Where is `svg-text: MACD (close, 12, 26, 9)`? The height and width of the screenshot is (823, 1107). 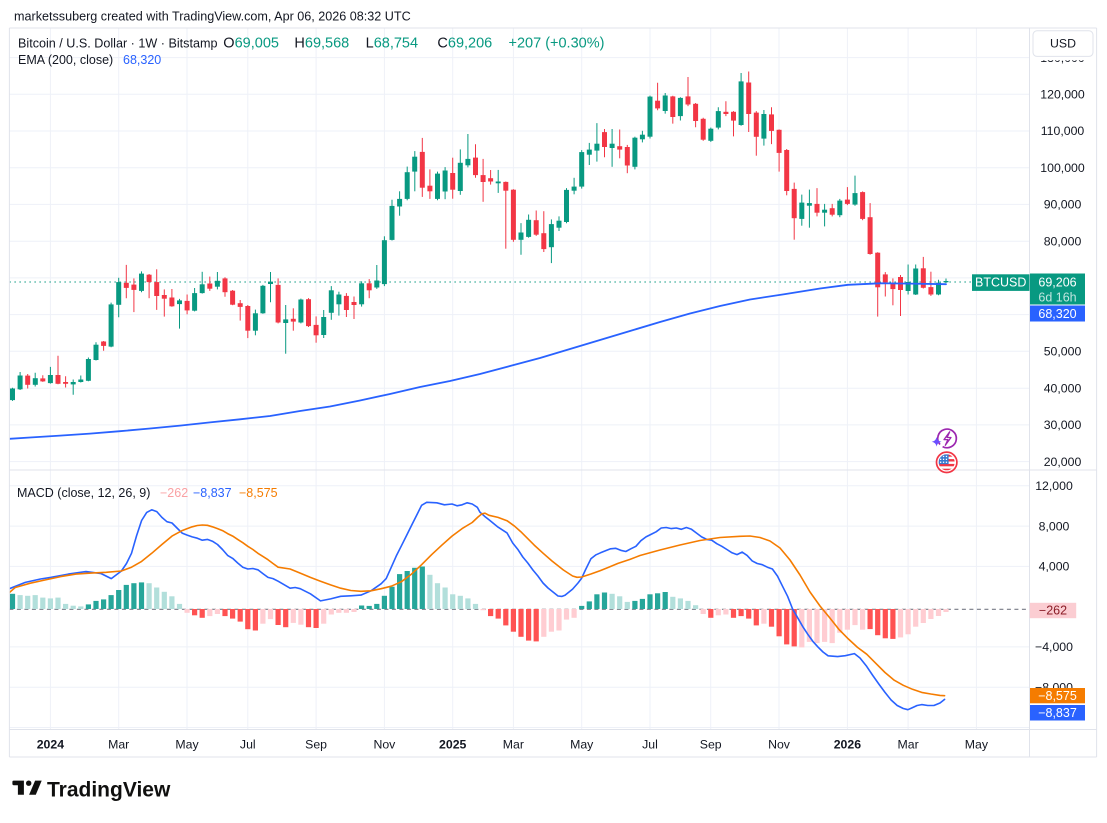 svg-text: MACD (close, 12, 26, 9) is located at coordinates (83, 493).